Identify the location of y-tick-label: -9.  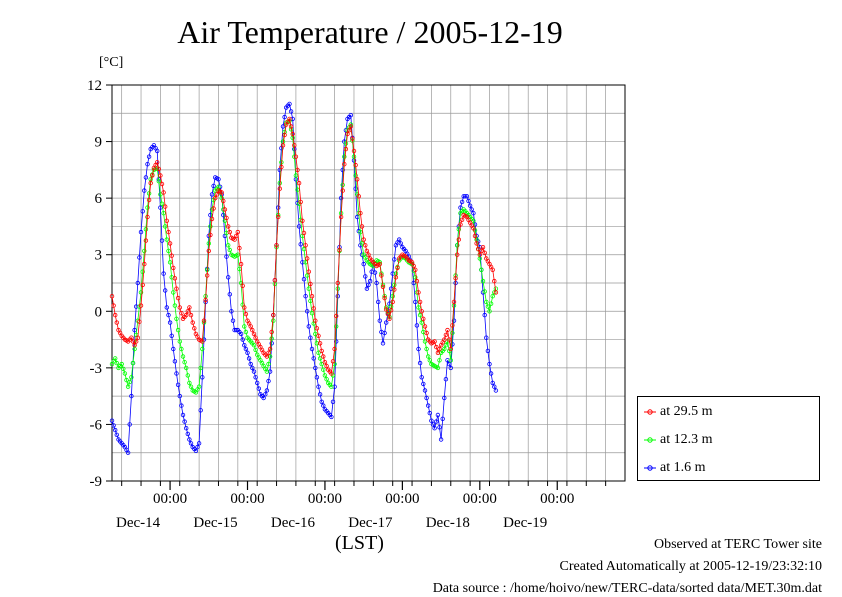
(96, 482).